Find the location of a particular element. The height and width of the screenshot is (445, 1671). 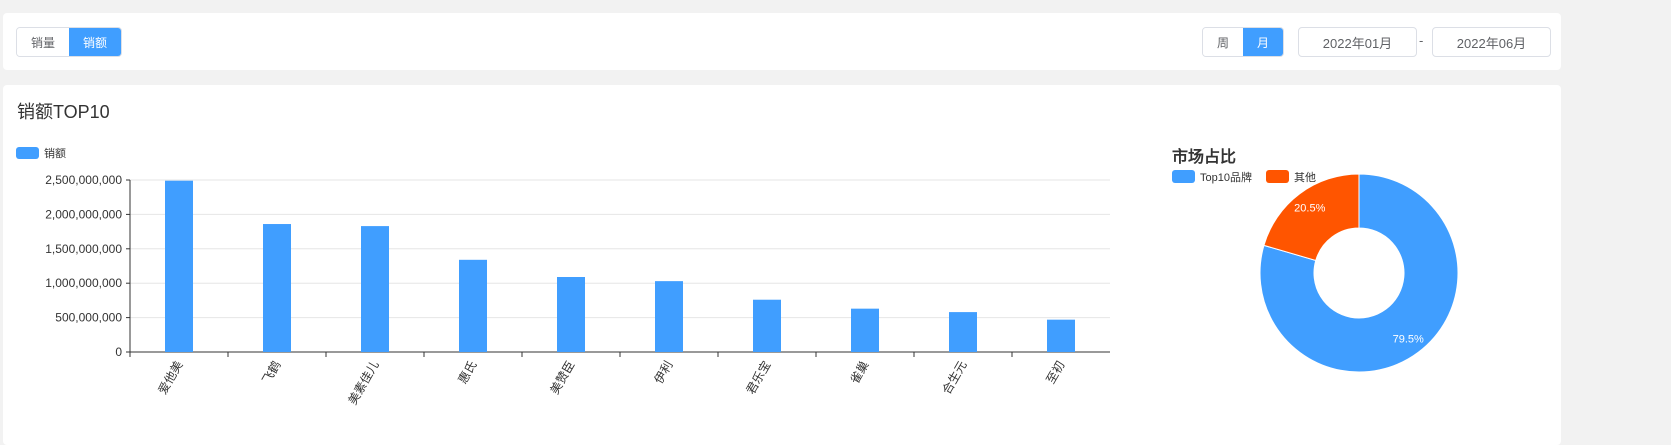

x-tick-label: 惠氏 is located at coordinates (467, 373).